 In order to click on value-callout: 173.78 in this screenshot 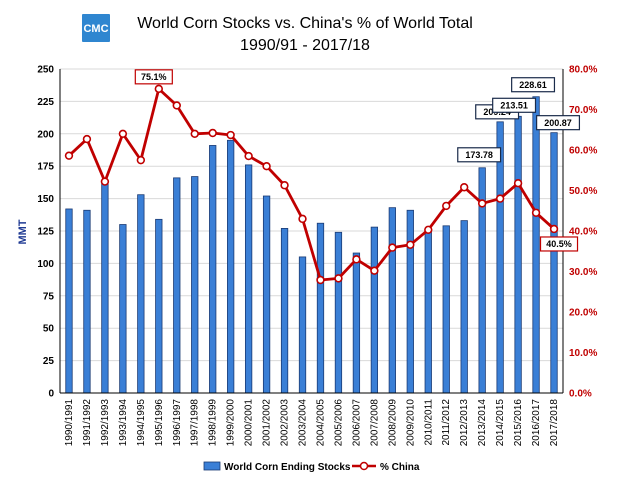, I will do `click(479, 155)`.